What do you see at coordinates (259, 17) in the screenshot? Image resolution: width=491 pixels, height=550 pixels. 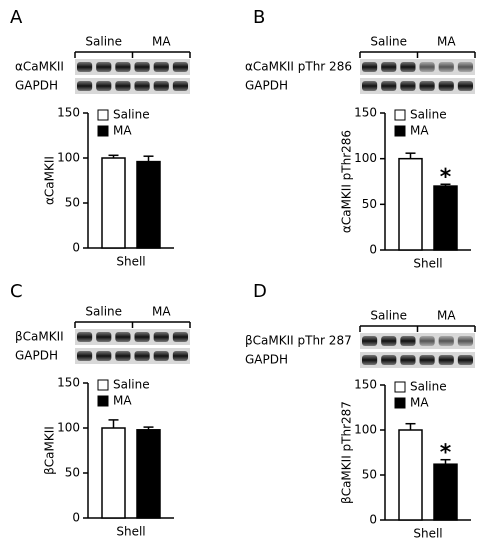 I see `panel-letter: B` at bounding box center [259, 17].